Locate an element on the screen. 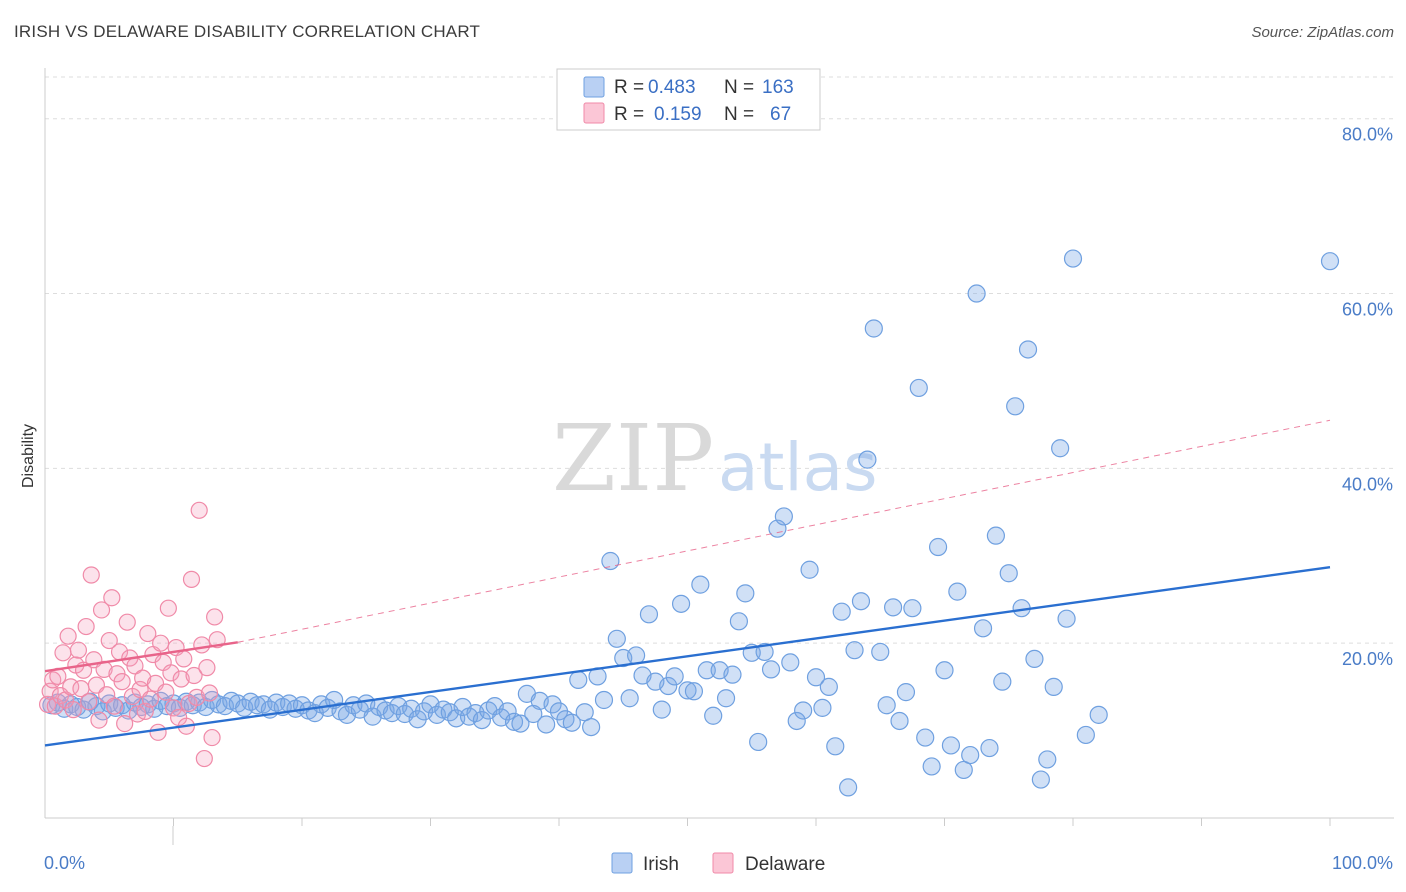 This screenshot has height=892, width=1406. x-tick-label: 100.0% is located at coordinates (1362, 863).